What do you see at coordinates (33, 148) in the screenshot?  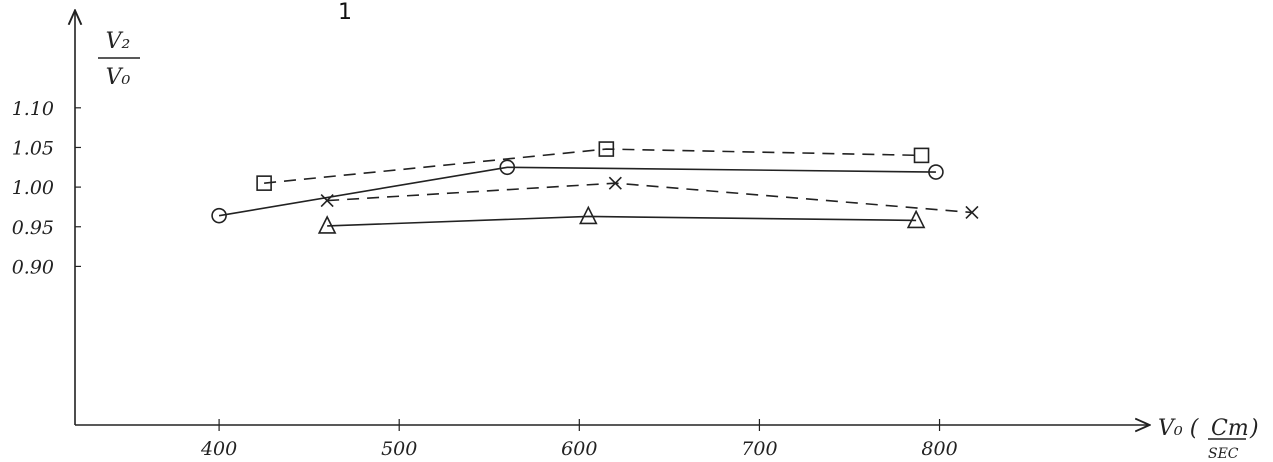 I see `y-tick-label: 1.05` at bounding box center [33, 148].